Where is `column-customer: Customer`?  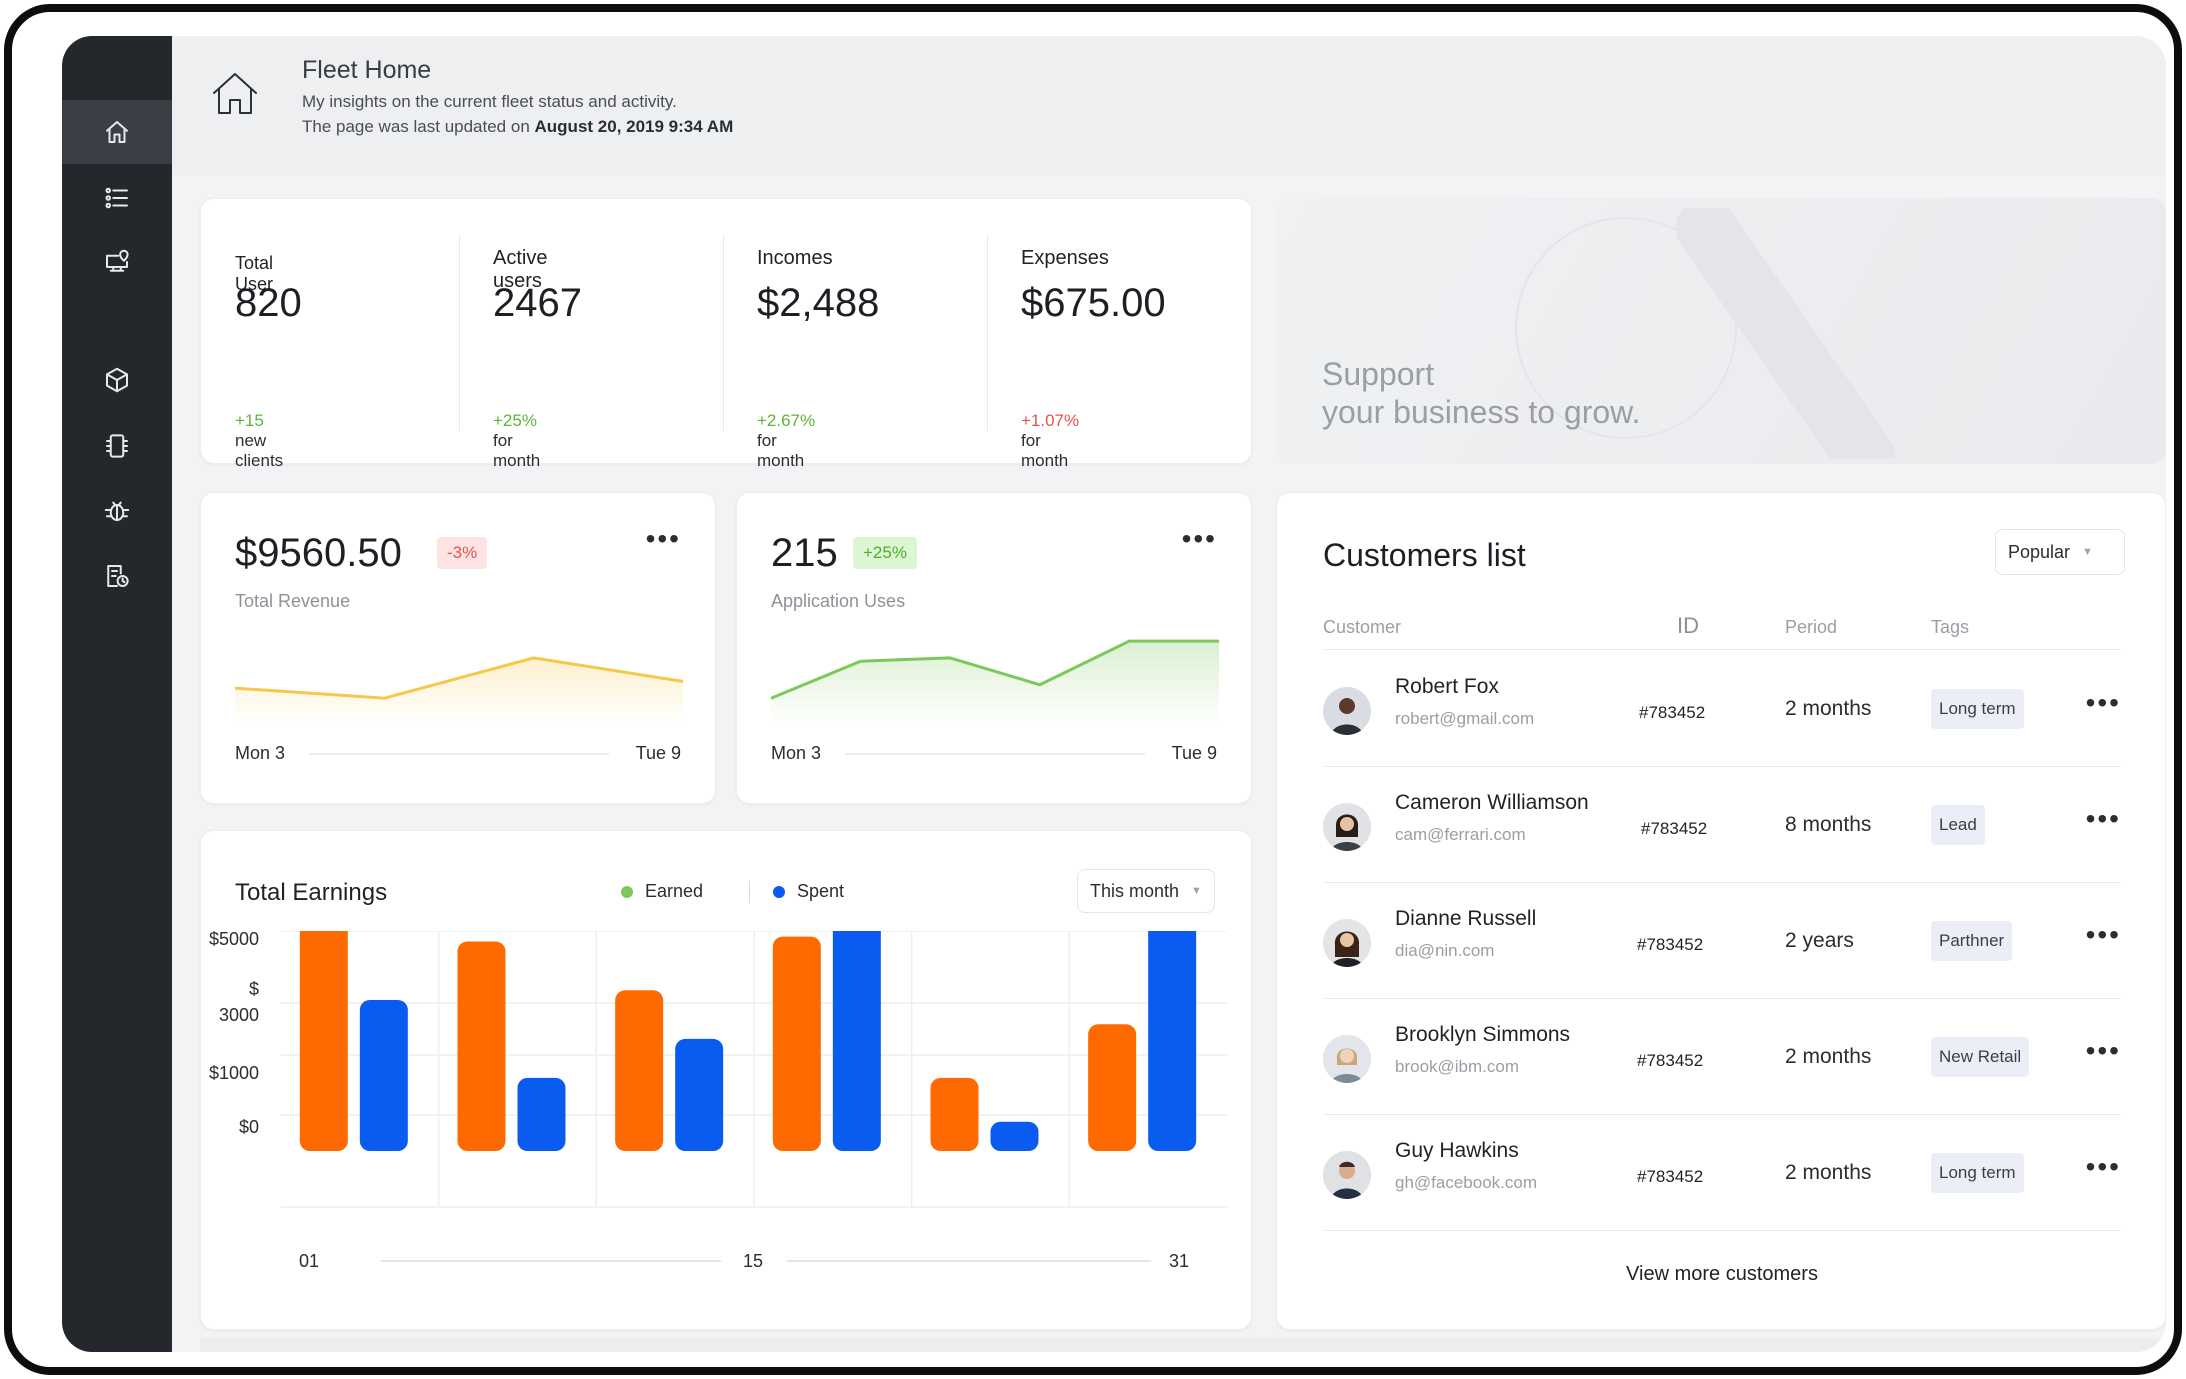
column-customer: Customer is located at coordinates (1362, 627).